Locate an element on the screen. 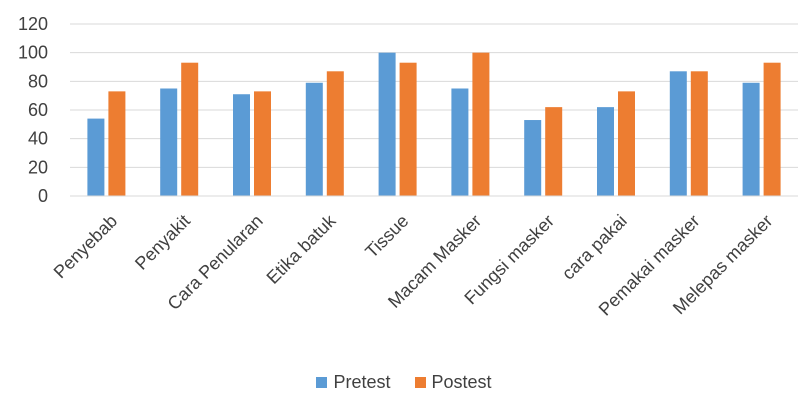 This screenshot has width=808, height=394. y-axis-ticks: 0 20 40 60 80 100 120 is located at coordinates (33, 110).